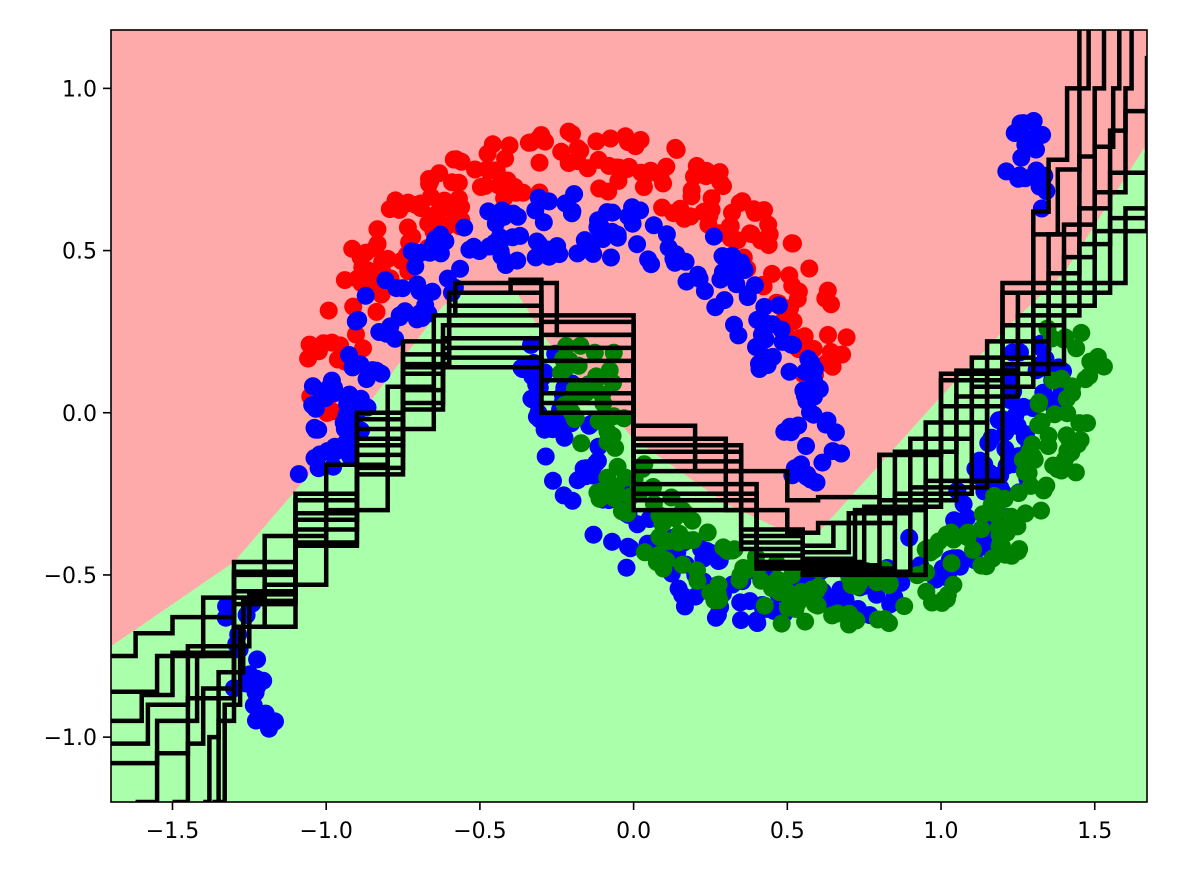  What do you see at coordinates (479, 831) in the screenshot?
I see `x-tick-label: −0.5` at bounding box center [479, 831].